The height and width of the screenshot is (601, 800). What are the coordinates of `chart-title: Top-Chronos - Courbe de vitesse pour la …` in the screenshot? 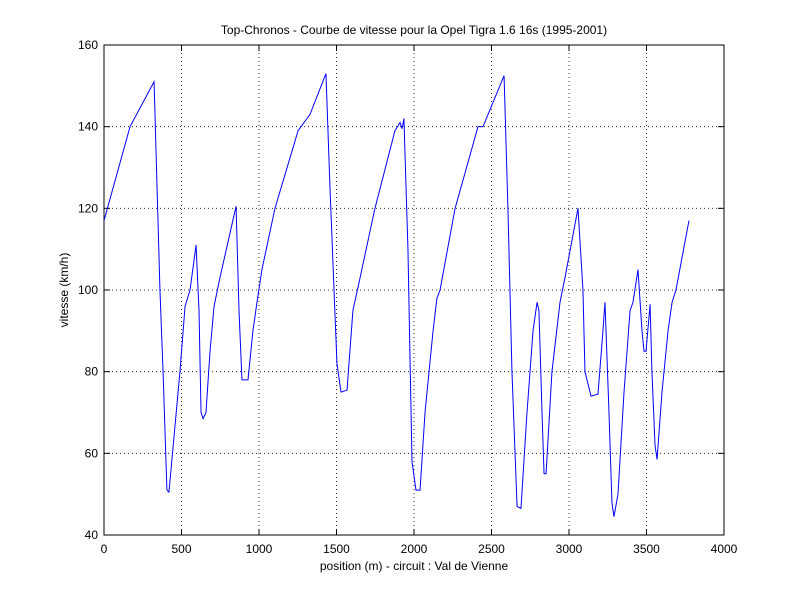 It's located at (414, 30).